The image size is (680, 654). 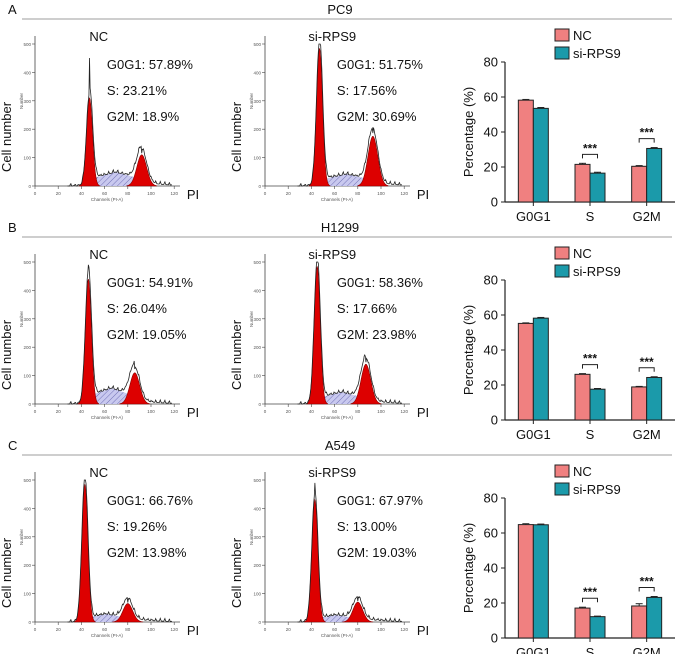 I want to click on g0g1-peak, so click(x=315, y=560).